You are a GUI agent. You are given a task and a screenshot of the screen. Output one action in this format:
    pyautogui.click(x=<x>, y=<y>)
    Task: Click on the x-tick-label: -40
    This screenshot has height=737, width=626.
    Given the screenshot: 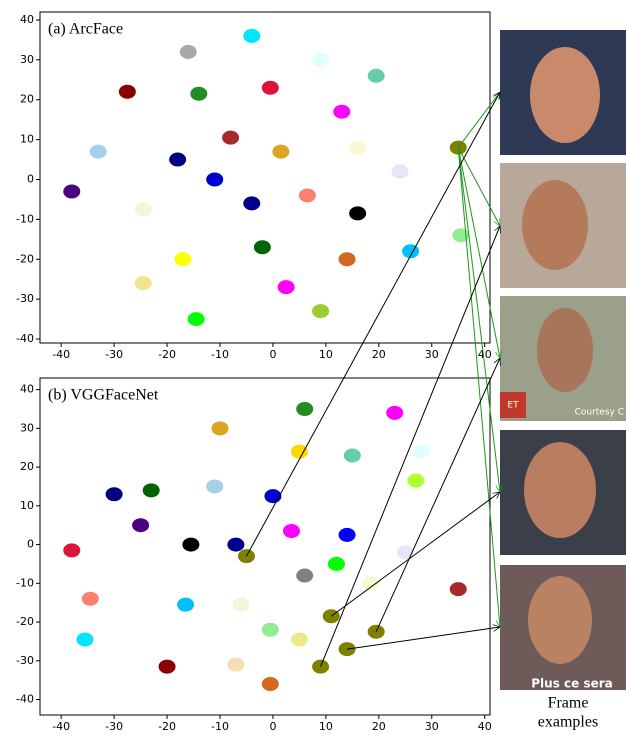 What is the action you would take?
    pyautogui.click(x=61, y=354)
    